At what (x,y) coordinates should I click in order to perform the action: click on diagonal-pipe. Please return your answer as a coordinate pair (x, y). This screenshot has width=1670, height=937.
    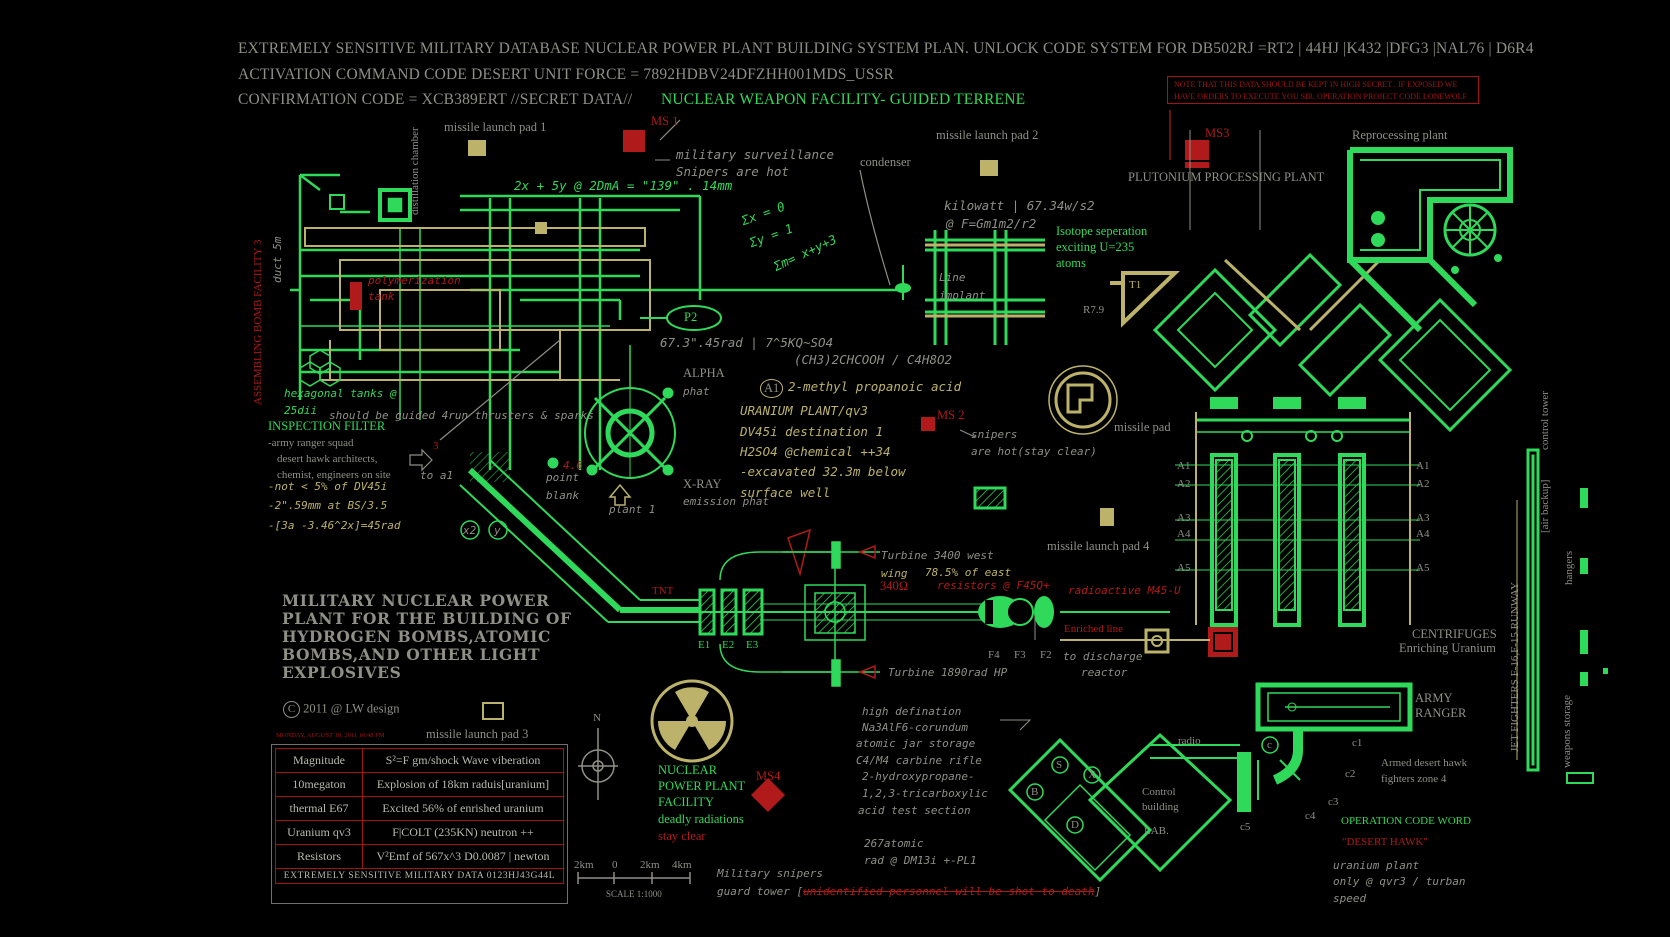
    Looking at the image, I should click on (579, 537).